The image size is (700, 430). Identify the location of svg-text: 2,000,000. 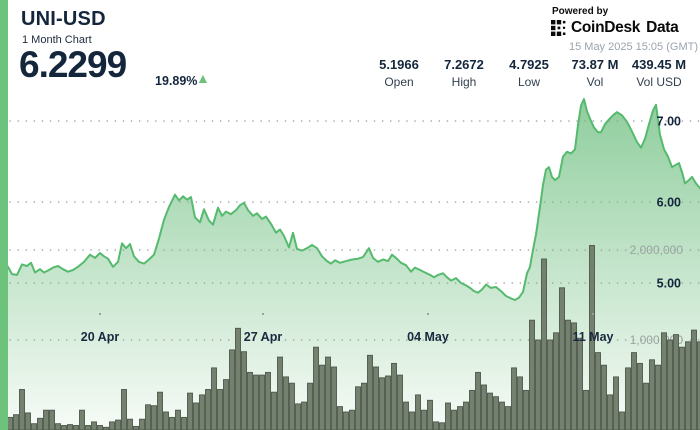
(657, 250).